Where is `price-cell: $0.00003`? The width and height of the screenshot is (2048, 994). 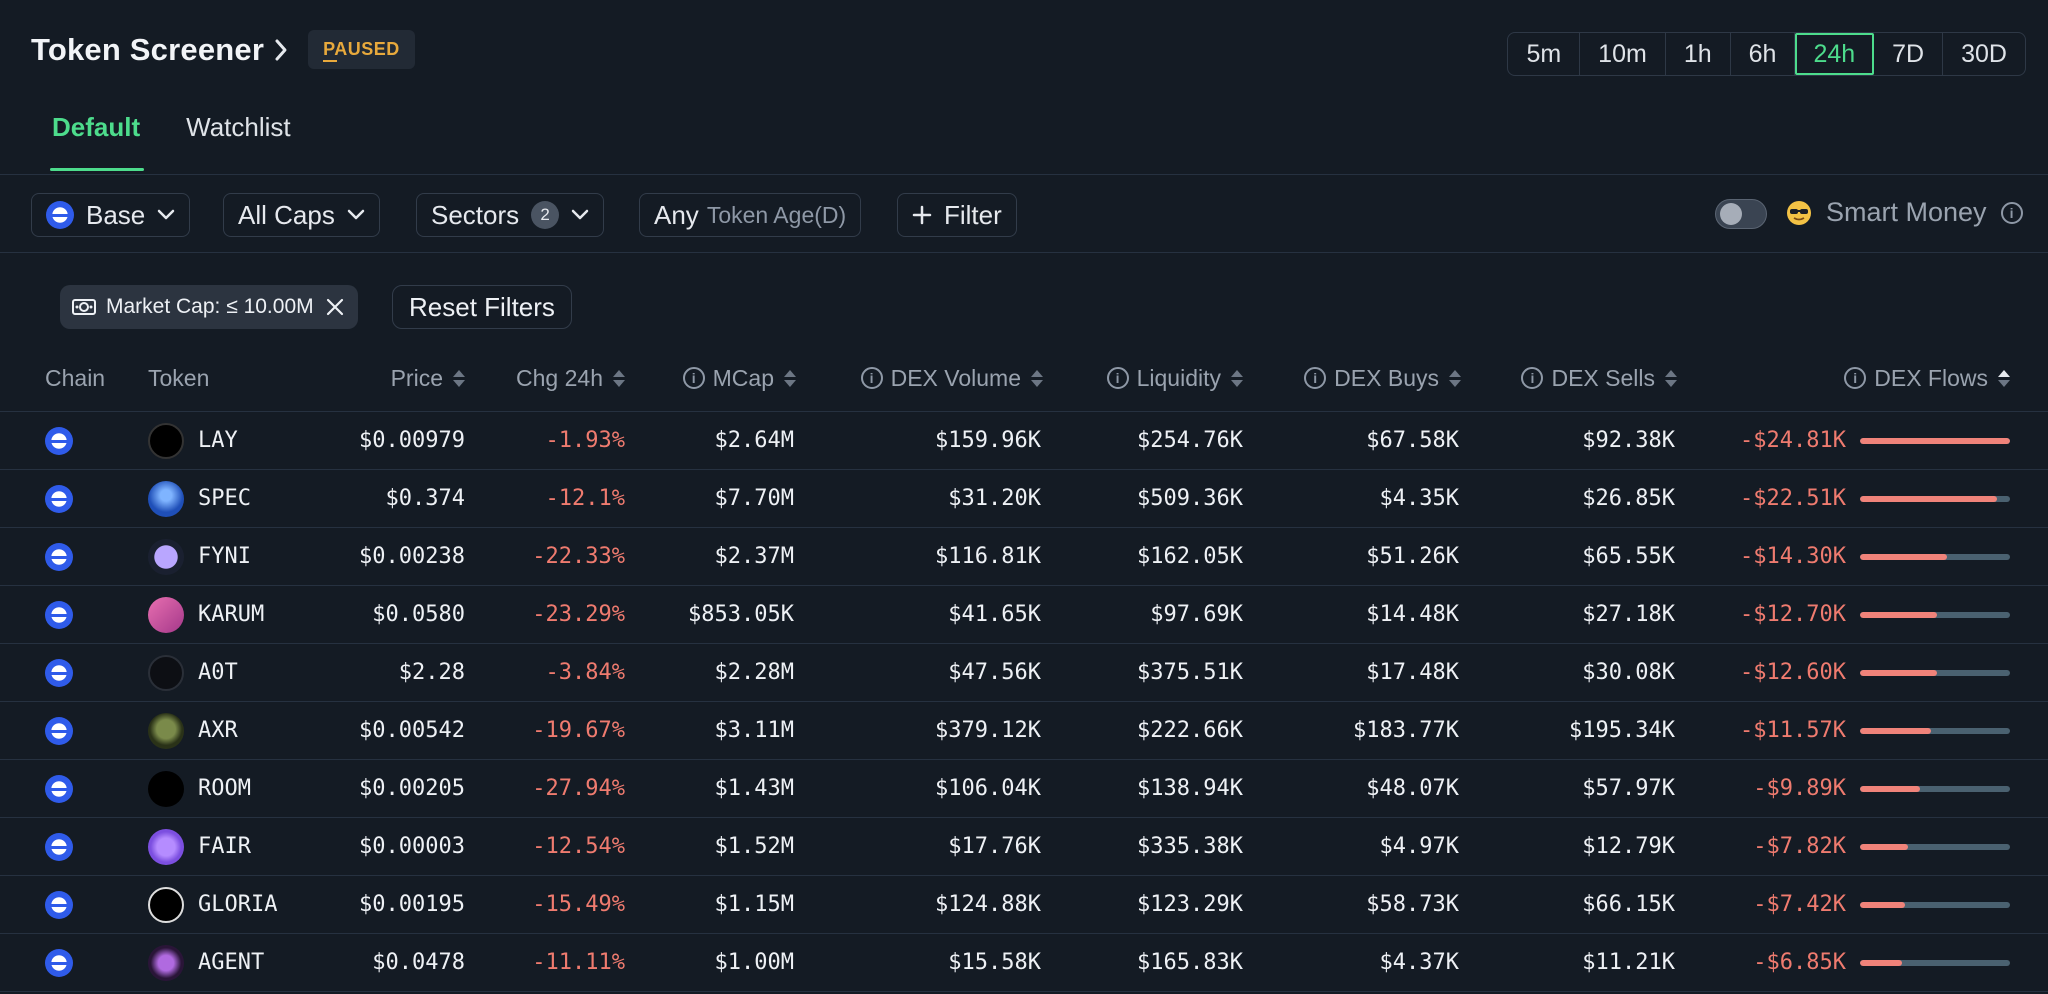
price-cell: $0.00003 is located at coordinates (412, 846).